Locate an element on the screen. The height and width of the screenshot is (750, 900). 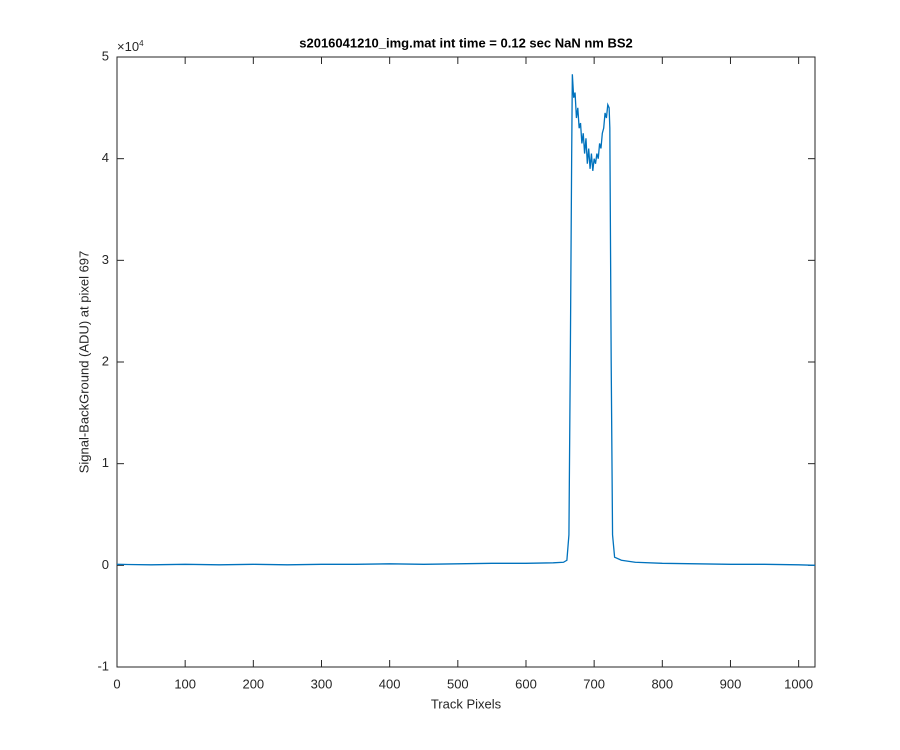
x-tick-label: 900 is located at coordinates (731, 683).